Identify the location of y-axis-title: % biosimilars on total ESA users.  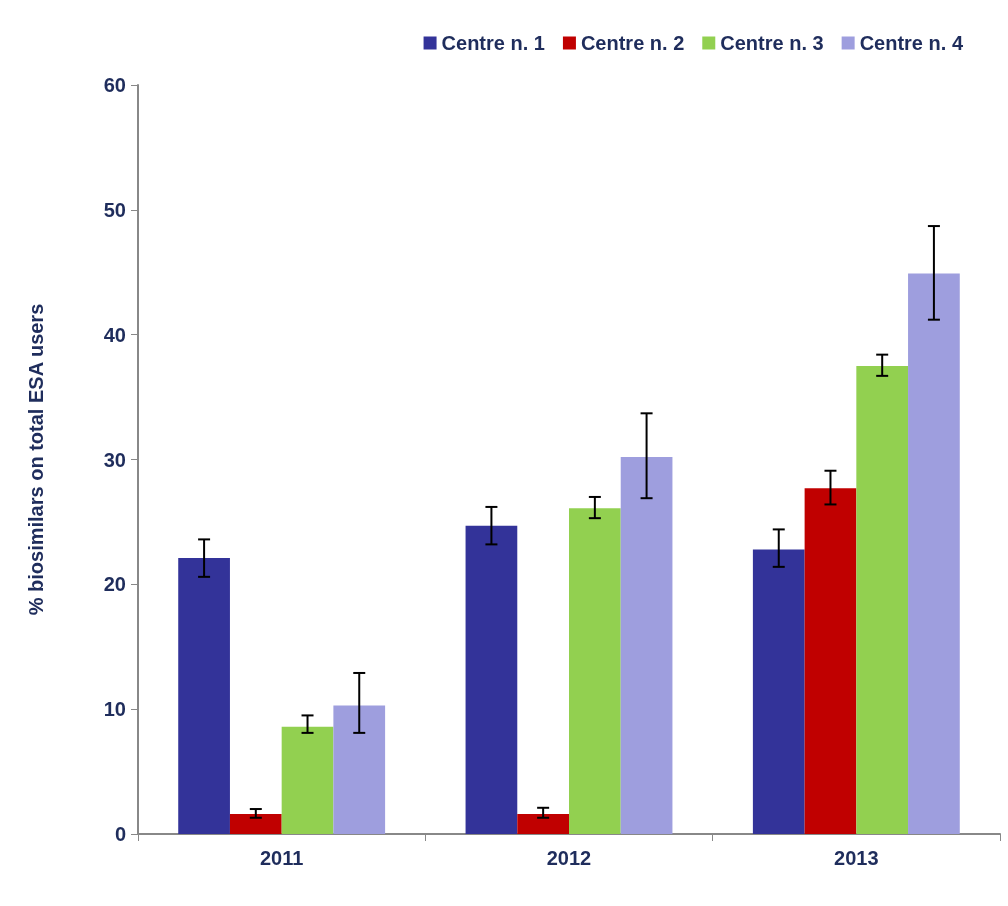
(36, 459).